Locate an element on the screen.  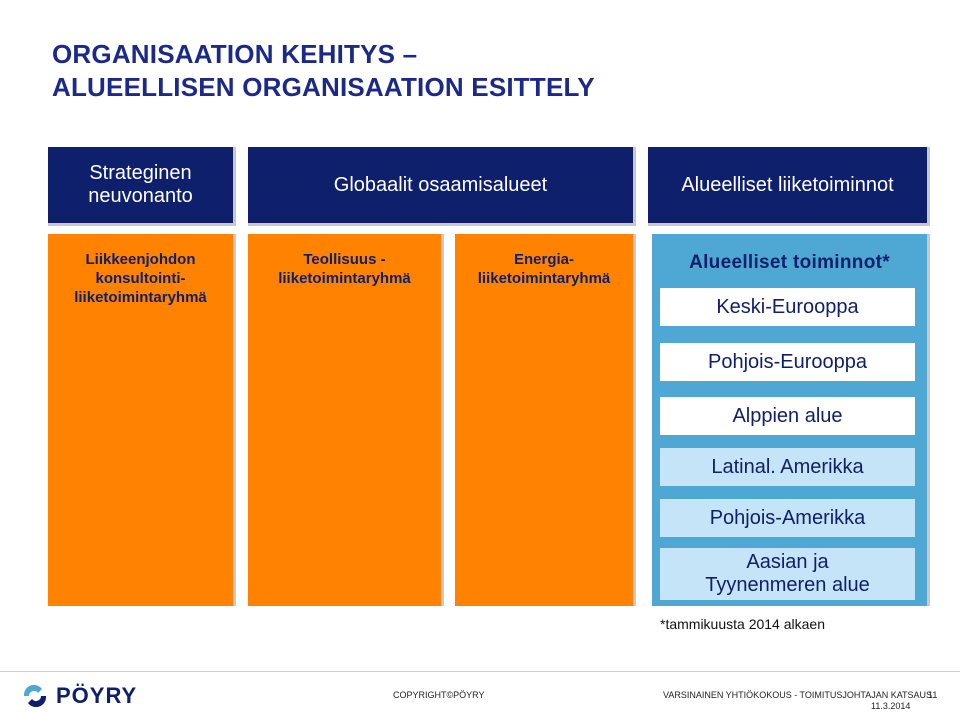
header-global-label: Globaalit osaamisalueet is located at coordinates (440, 184).